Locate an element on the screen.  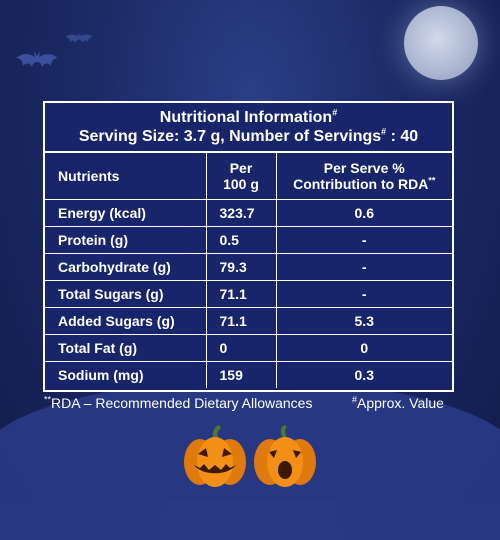
header-rda: Per Serve % Contribution to RDA** is located at coordinates (363, 176).